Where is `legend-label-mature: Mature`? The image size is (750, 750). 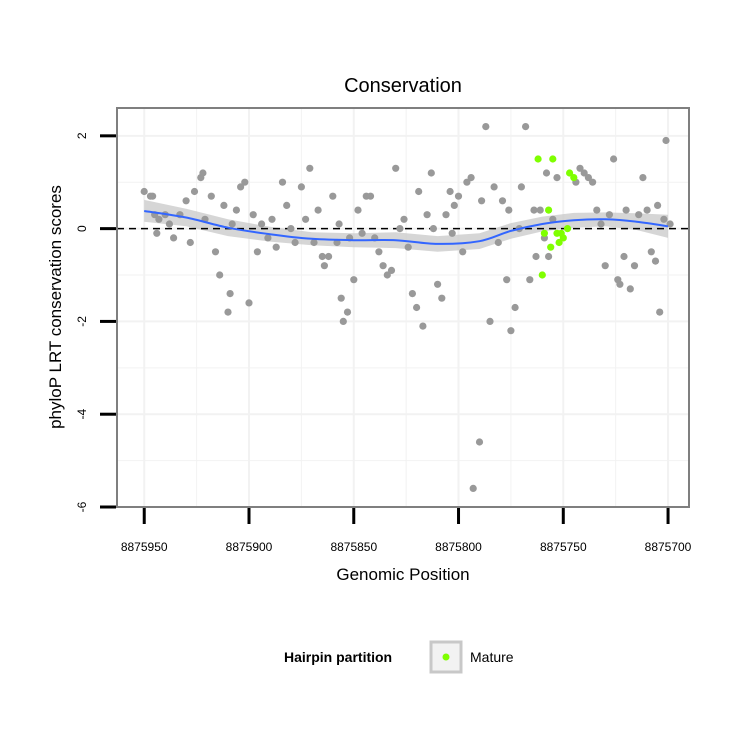 legend-label-mature: Mature is located at coordinates (492, 657).